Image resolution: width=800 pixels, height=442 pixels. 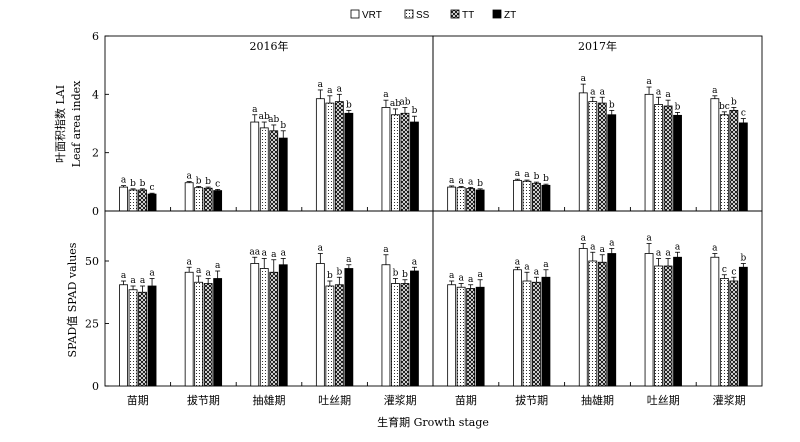 What do you see at coordinates (143, 281) in the screenshot?
I see `sig-label-spad-2016-tt-0: a` at bounding box center [143, 281].